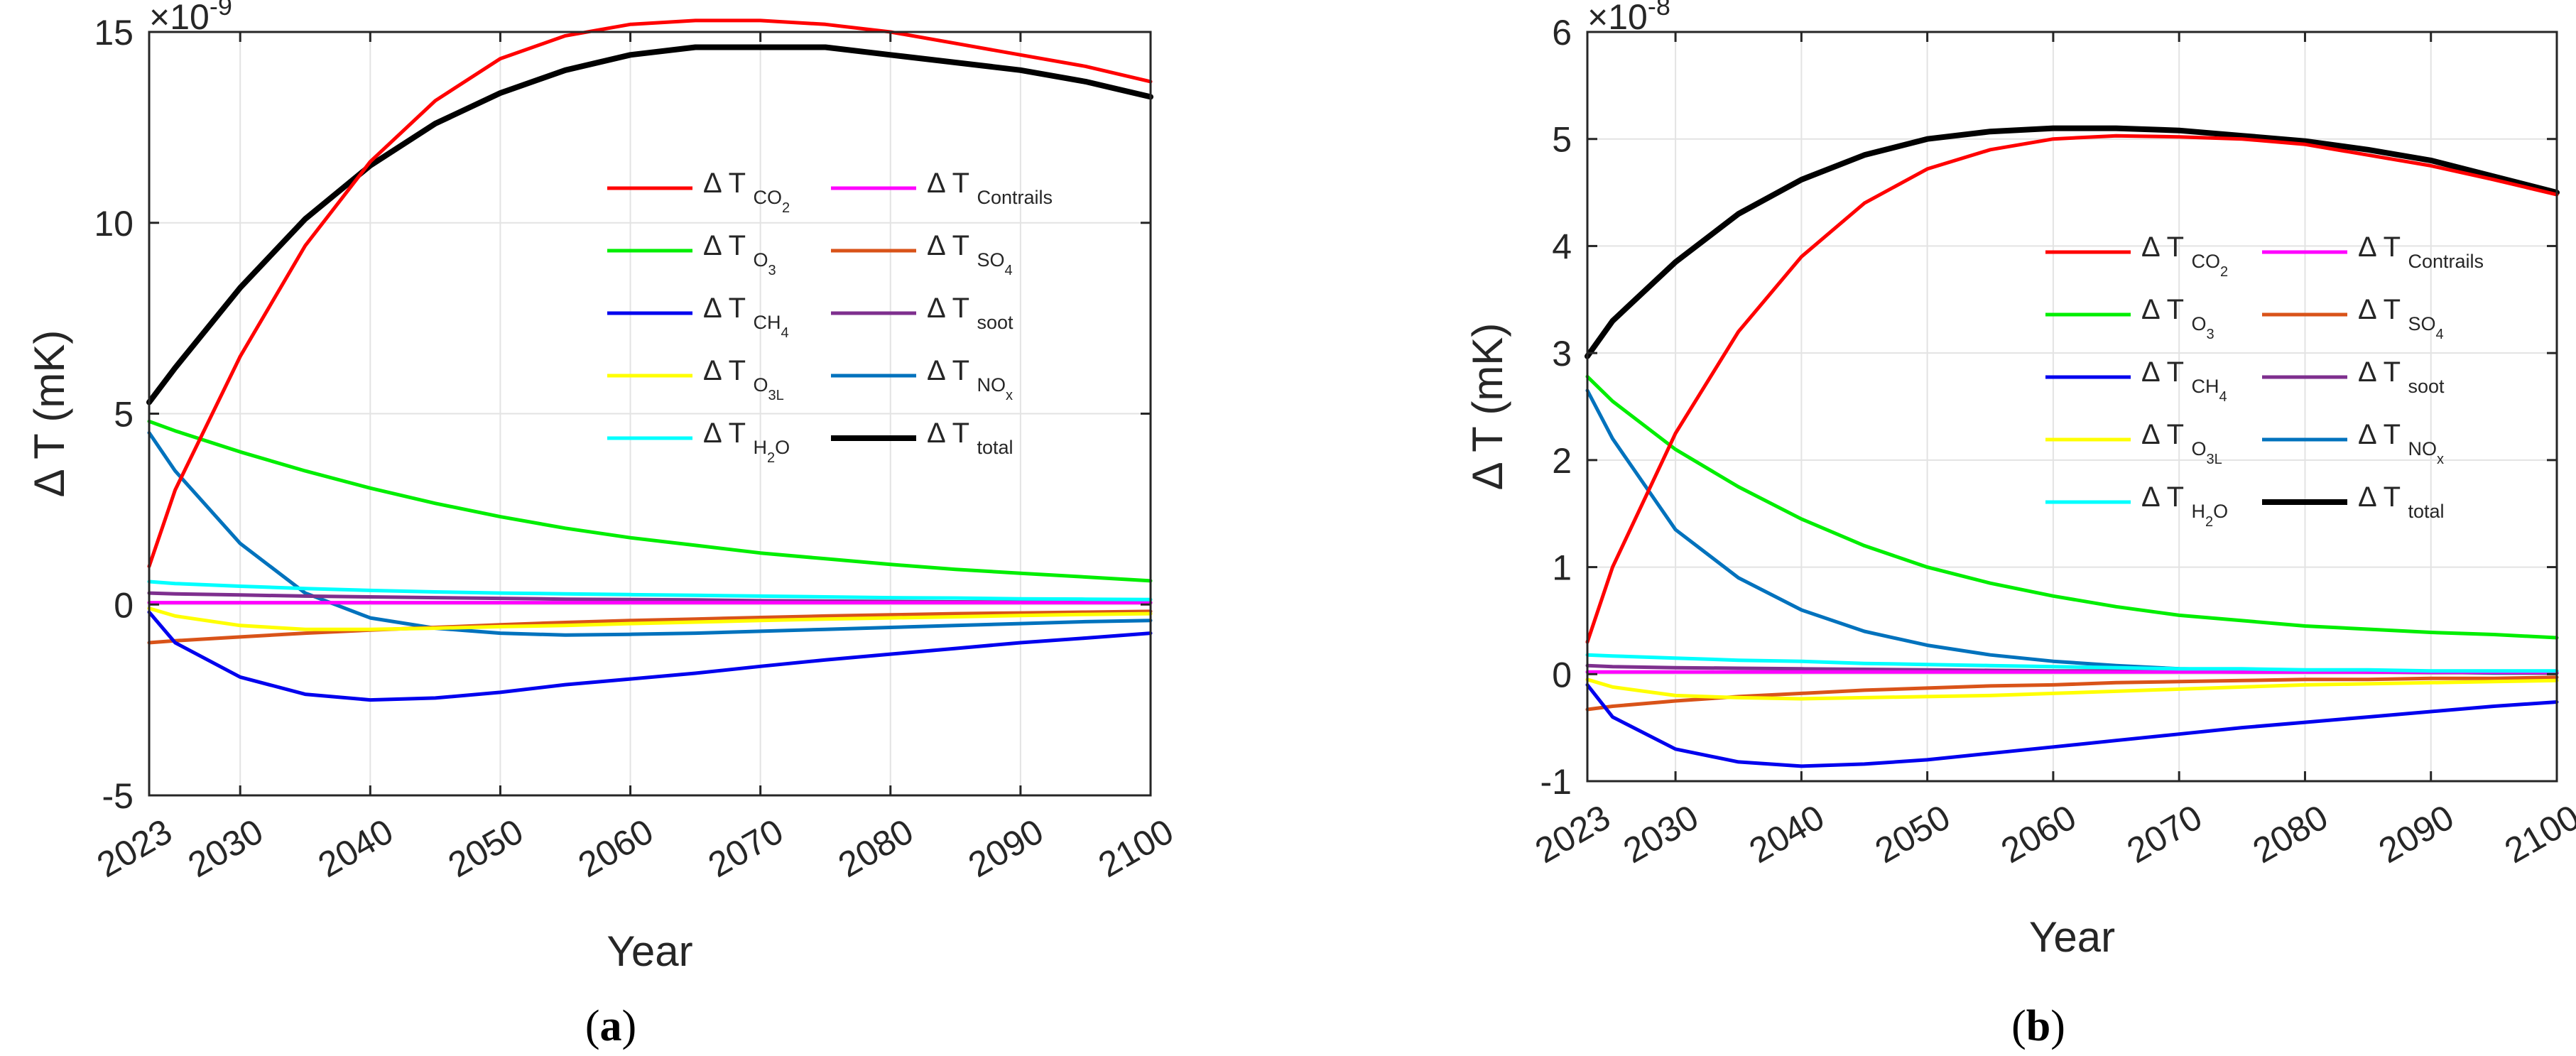 This screenshot has width=2576, height=1056. I want to click on y-tick-label: 6, so click(1562, 33).